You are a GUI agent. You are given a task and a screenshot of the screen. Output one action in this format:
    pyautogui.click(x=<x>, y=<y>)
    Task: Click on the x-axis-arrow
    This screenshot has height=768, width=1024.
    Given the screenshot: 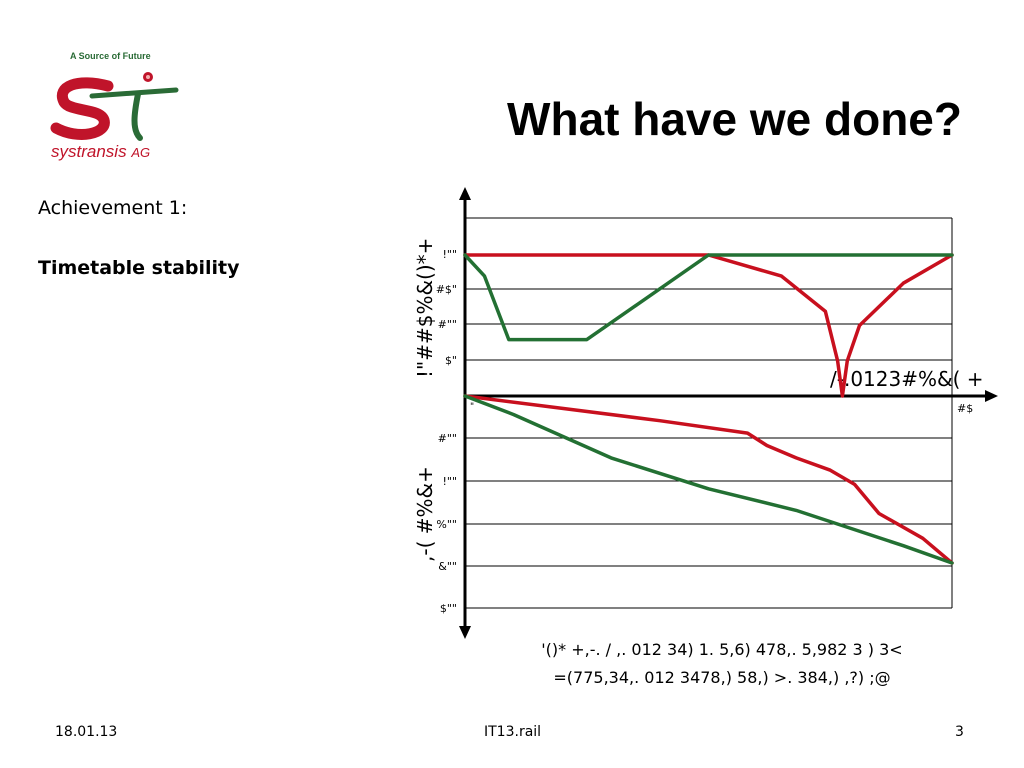 What is the action you would take?
    pyautogui.click(x=991, y=396)
    